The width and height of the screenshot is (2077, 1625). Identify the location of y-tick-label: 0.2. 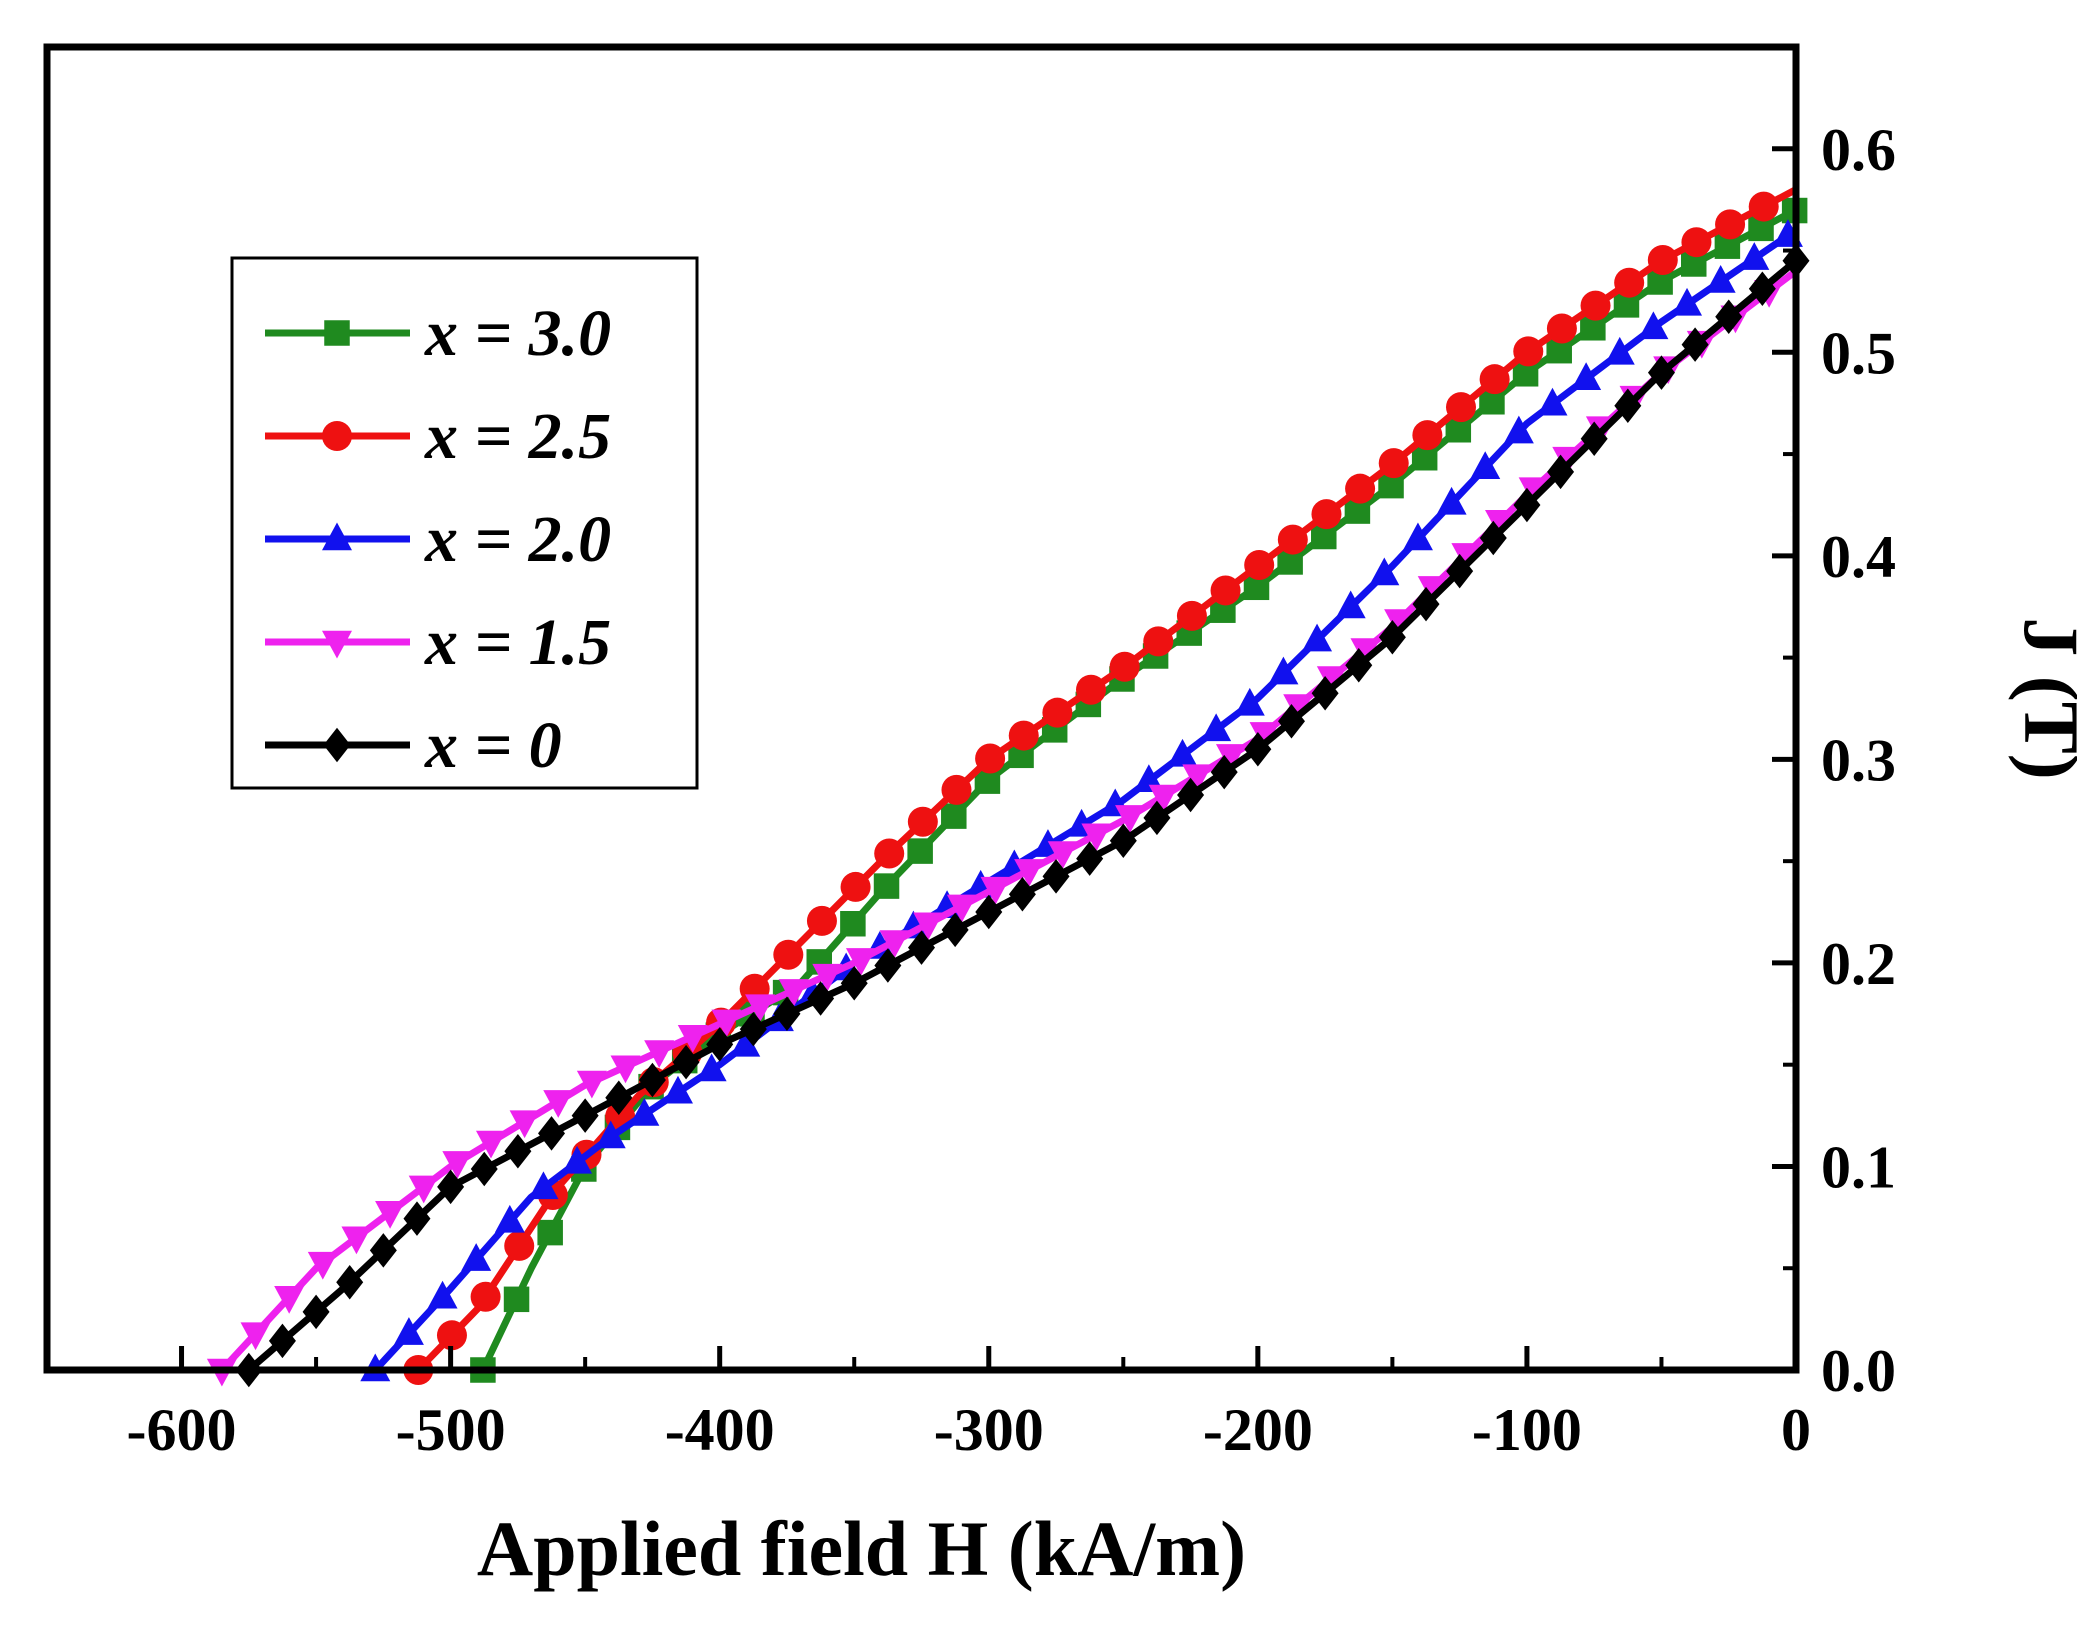
(1858, 964).